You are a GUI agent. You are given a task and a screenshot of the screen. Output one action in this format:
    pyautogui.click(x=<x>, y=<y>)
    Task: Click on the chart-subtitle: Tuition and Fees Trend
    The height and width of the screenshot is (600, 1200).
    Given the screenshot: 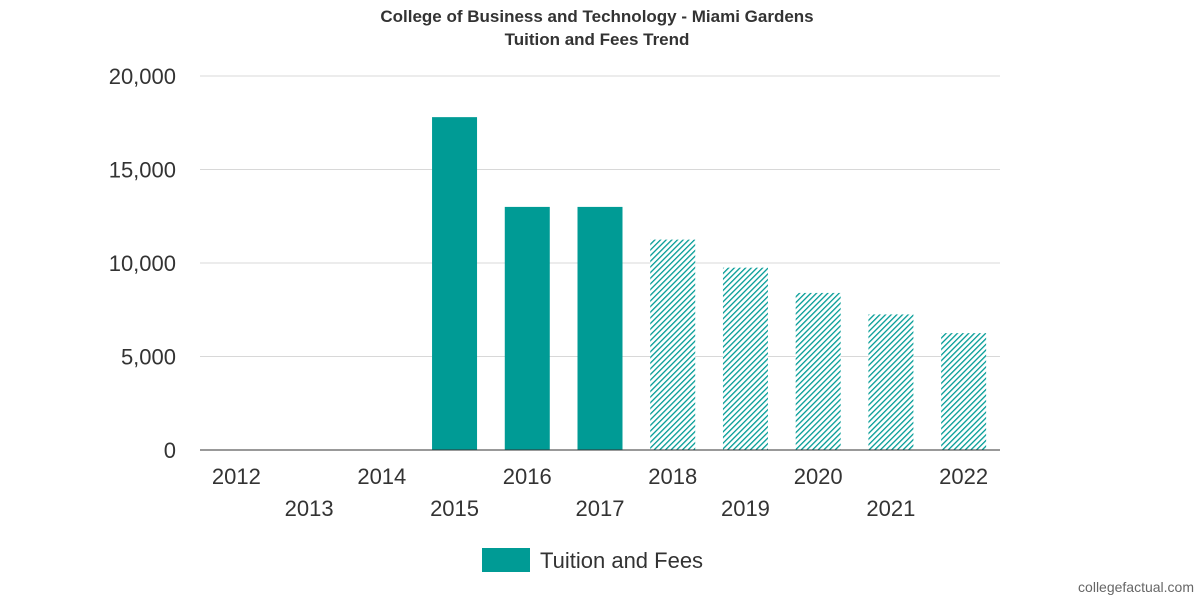 What is the action you would take?
    pyautogui.click(x=597, y=39)
    